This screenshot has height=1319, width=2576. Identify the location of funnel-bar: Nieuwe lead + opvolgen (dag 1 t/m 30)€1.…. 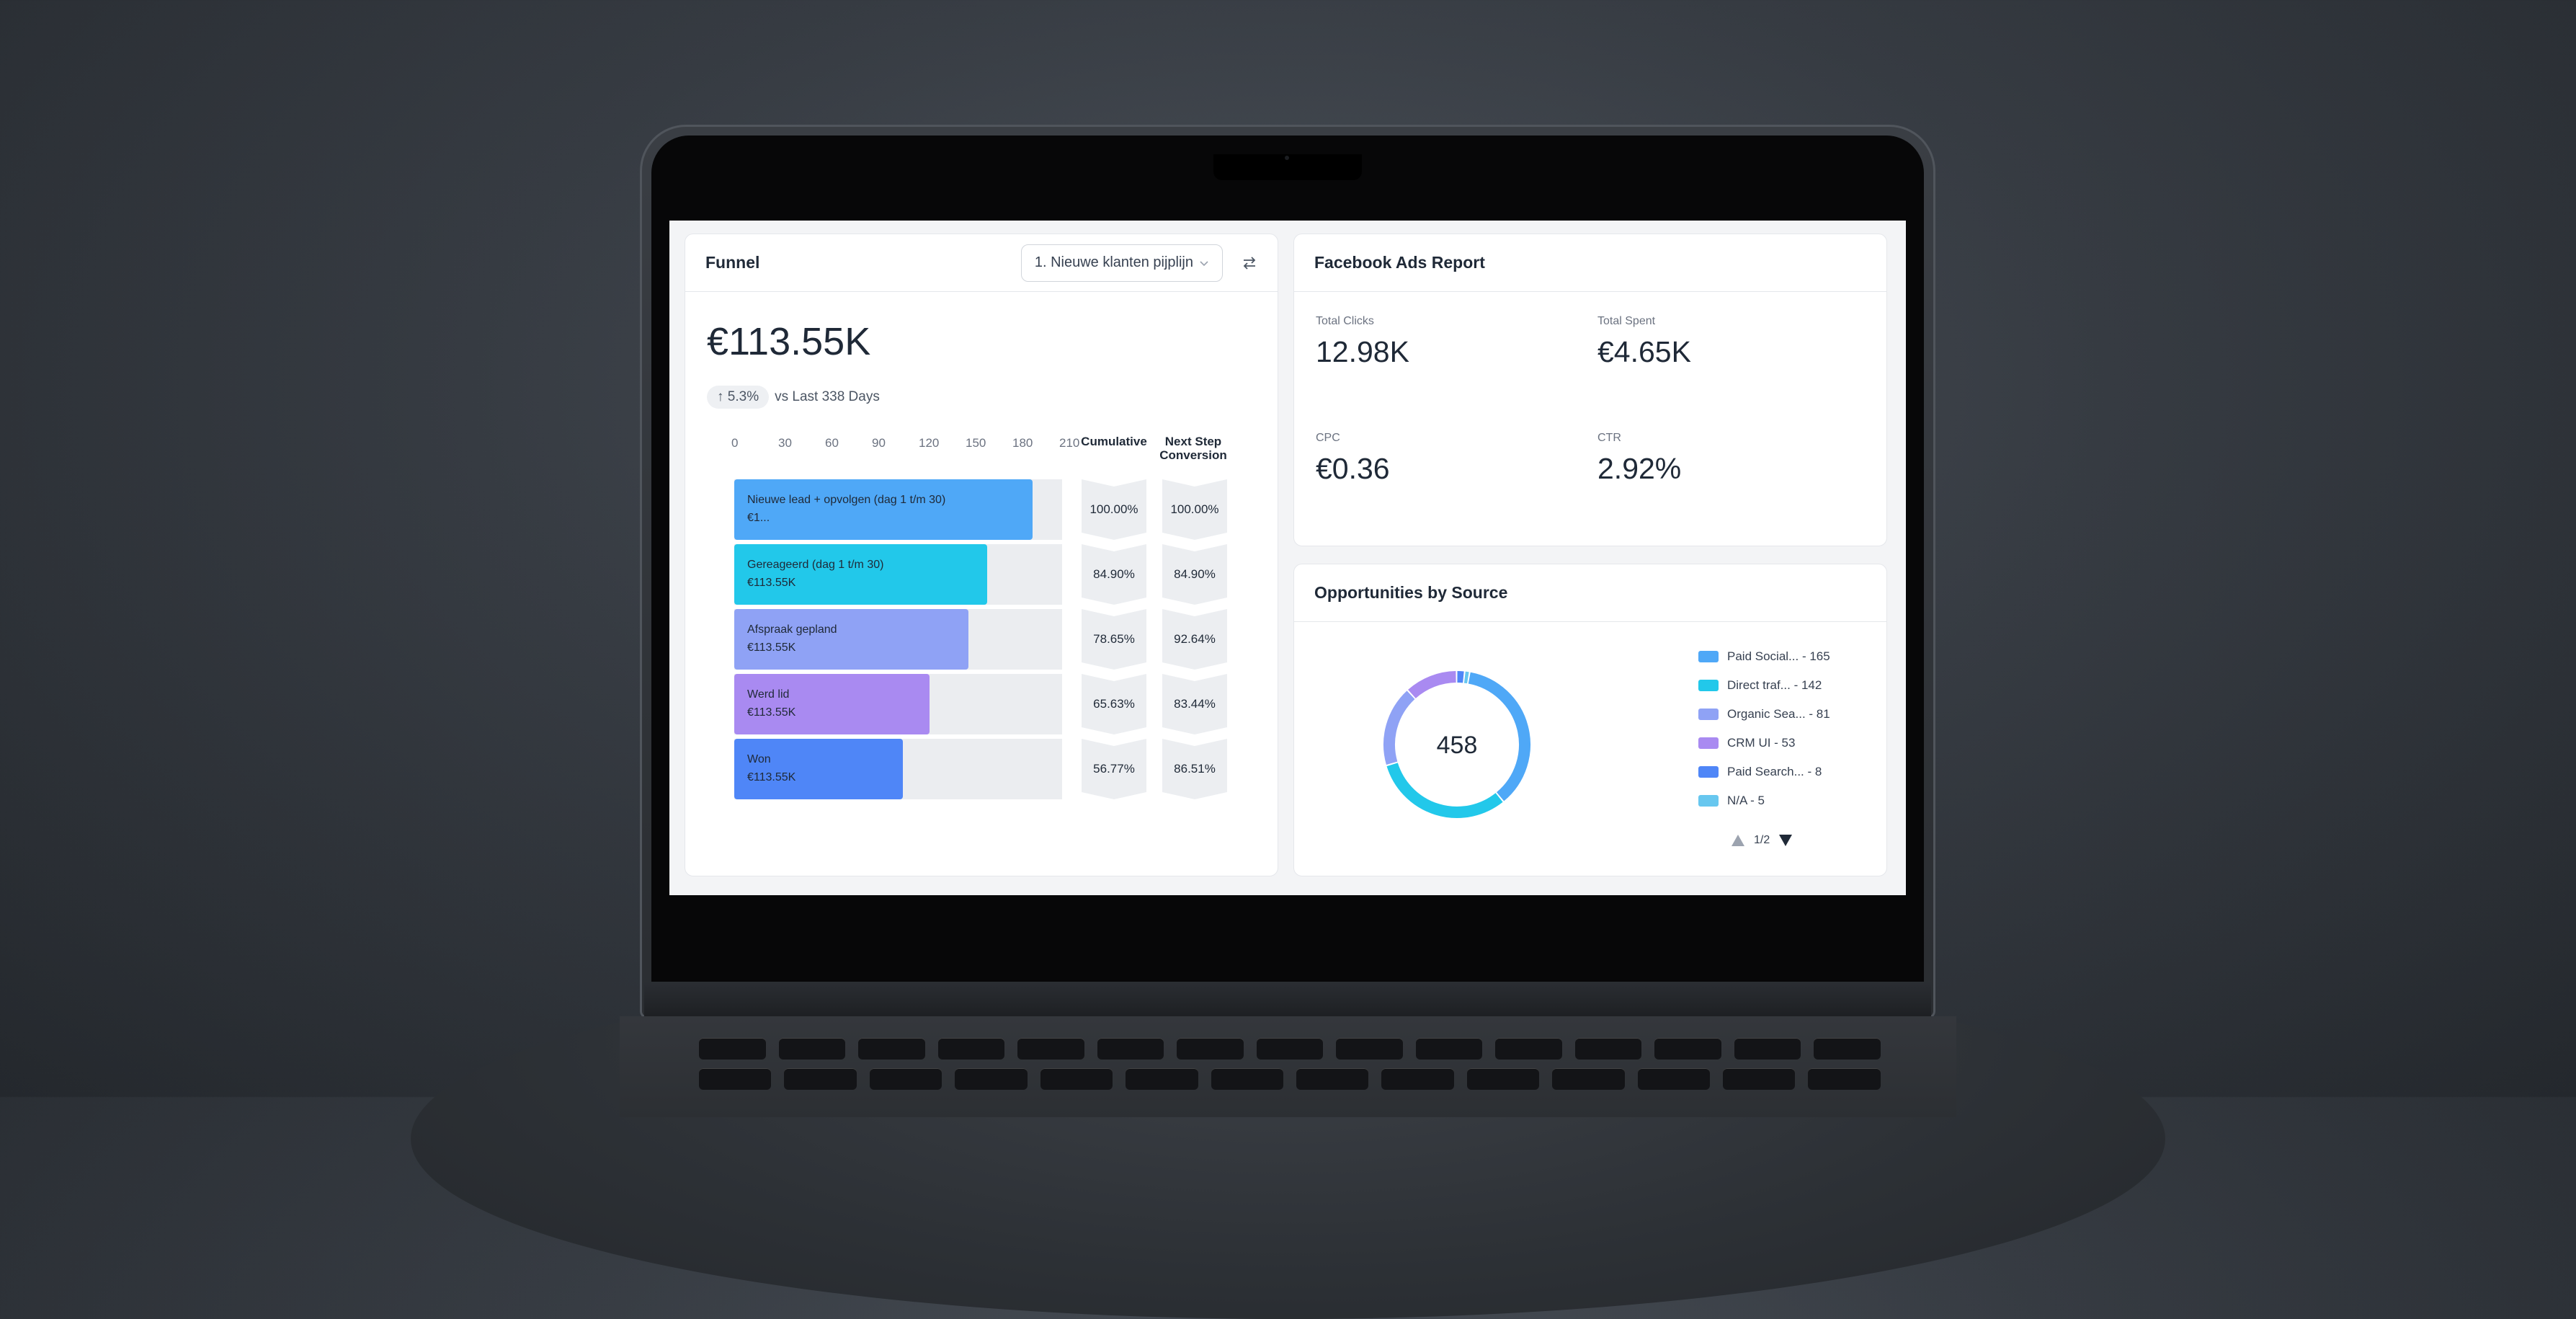
(883, 509).